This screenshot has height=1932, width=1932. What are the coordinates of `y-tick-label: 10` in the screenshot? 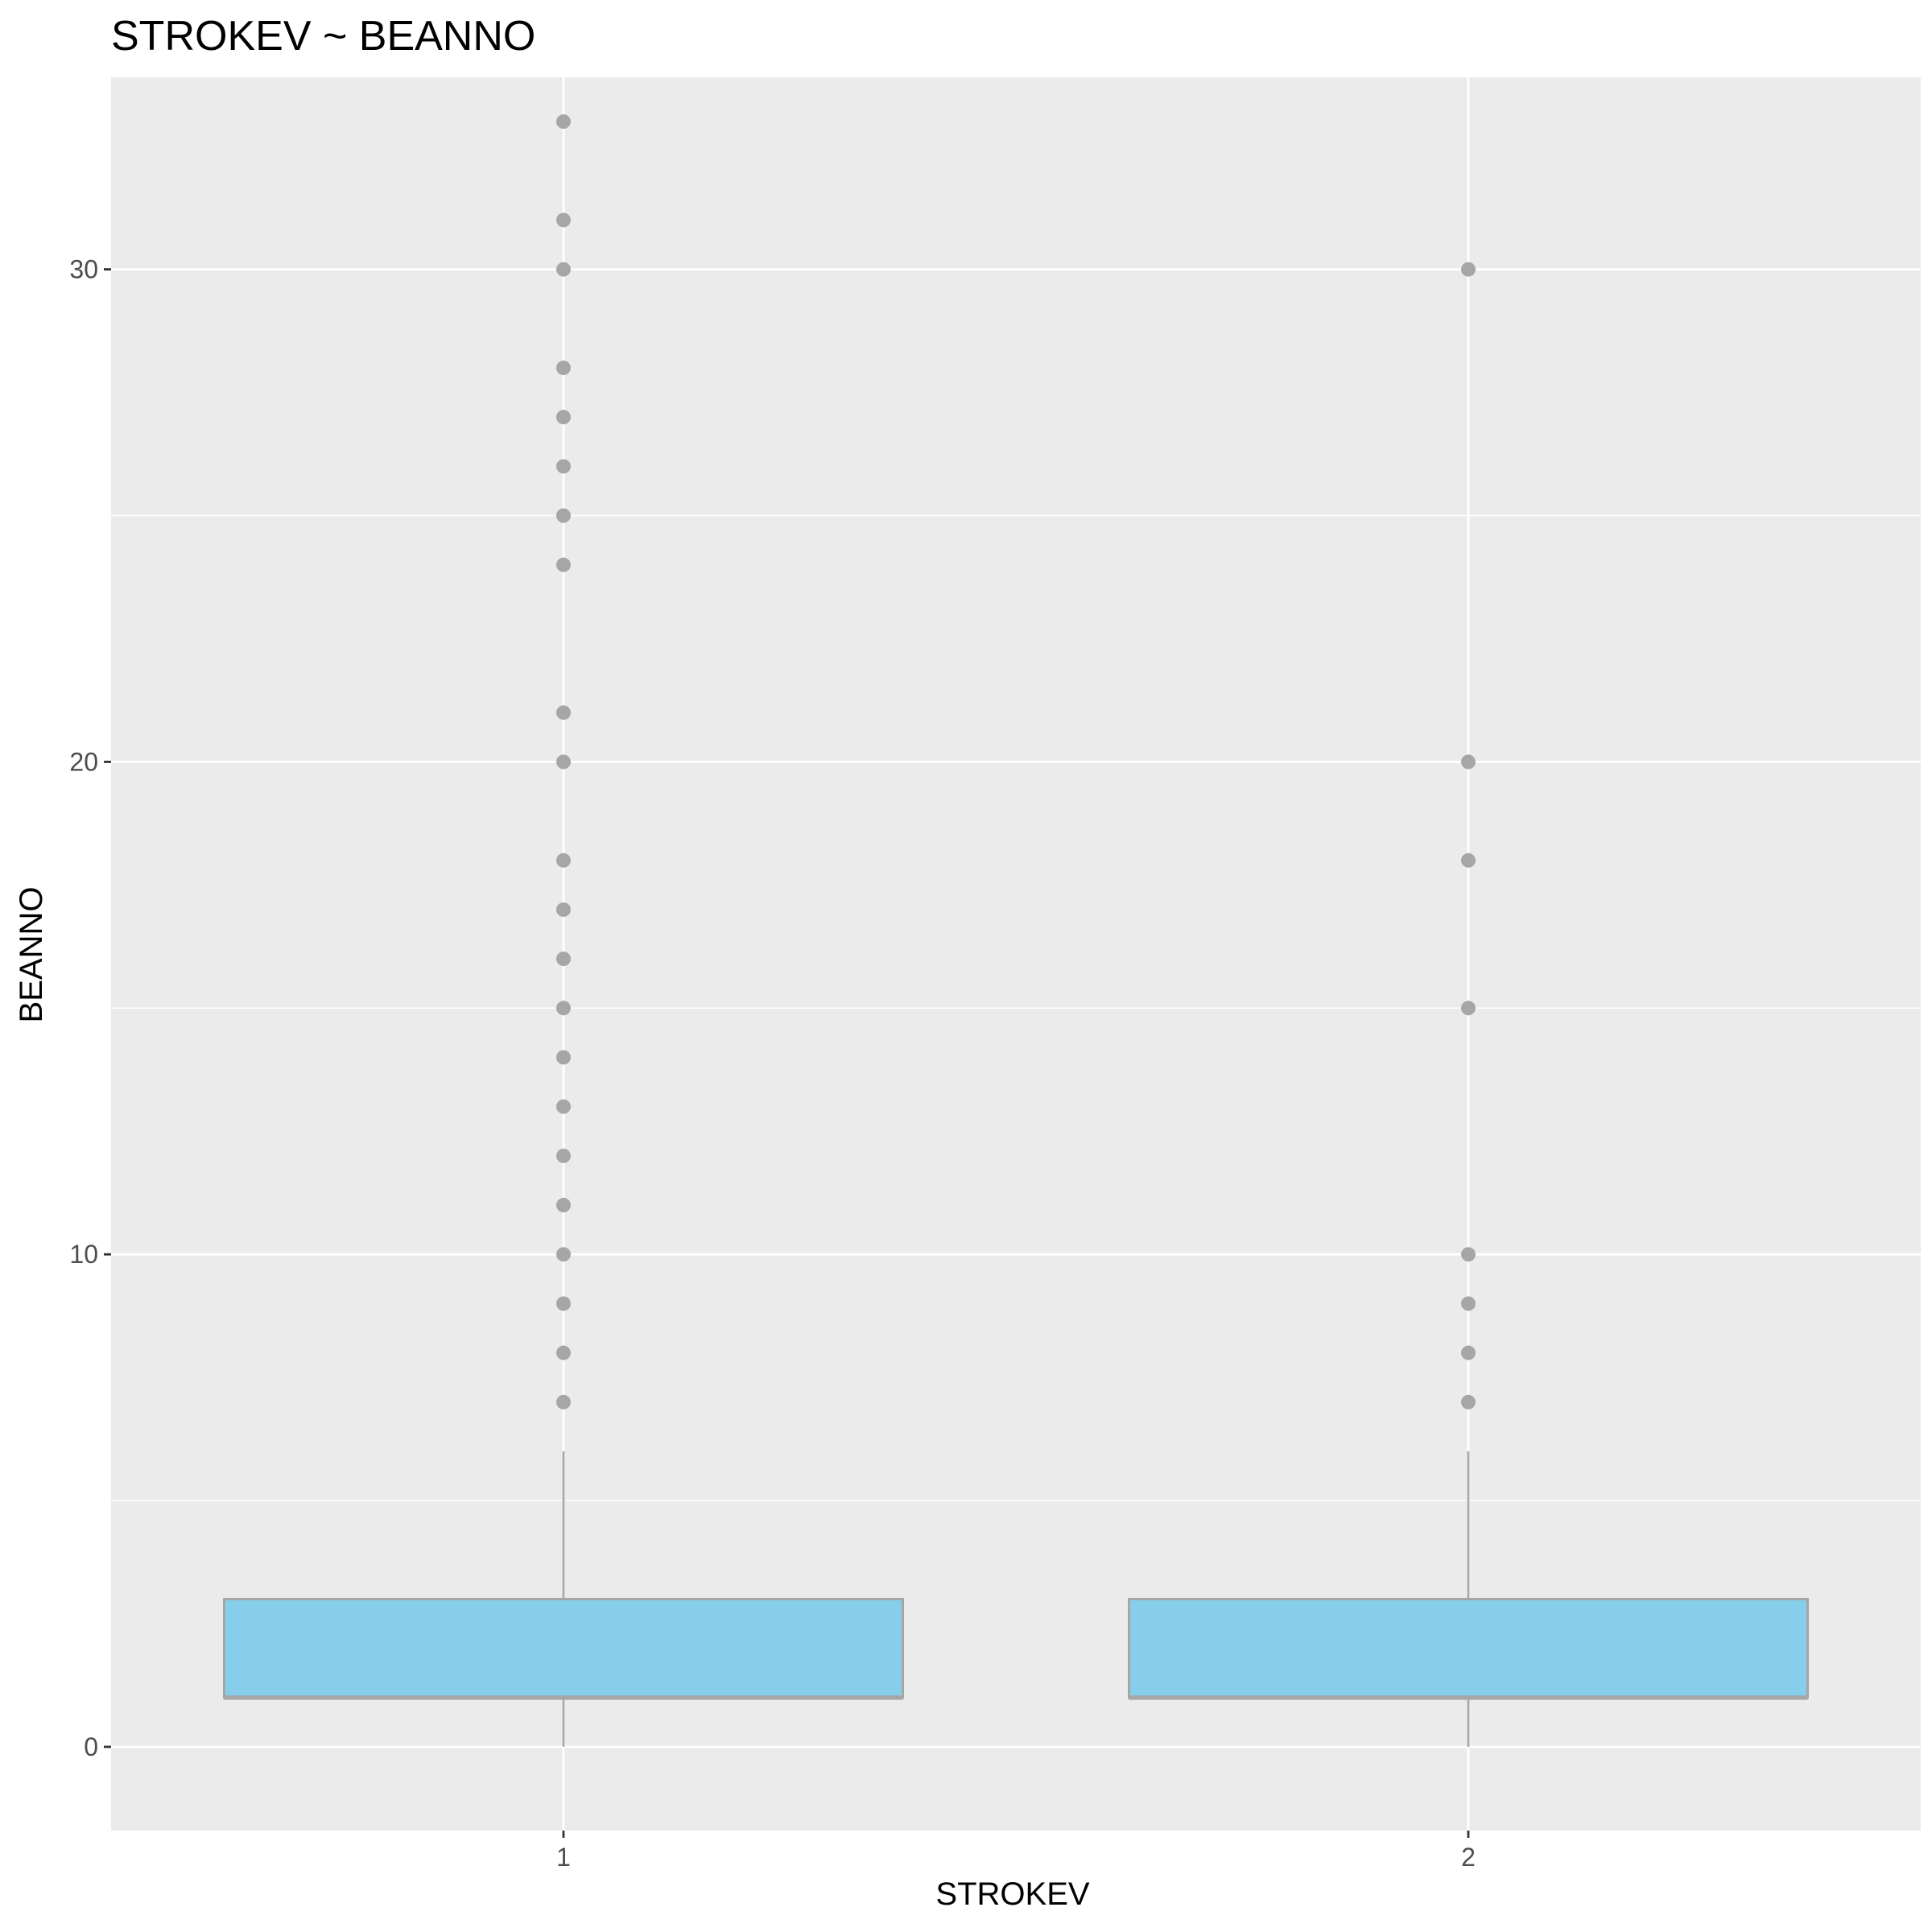 It's located at (83, 1254).